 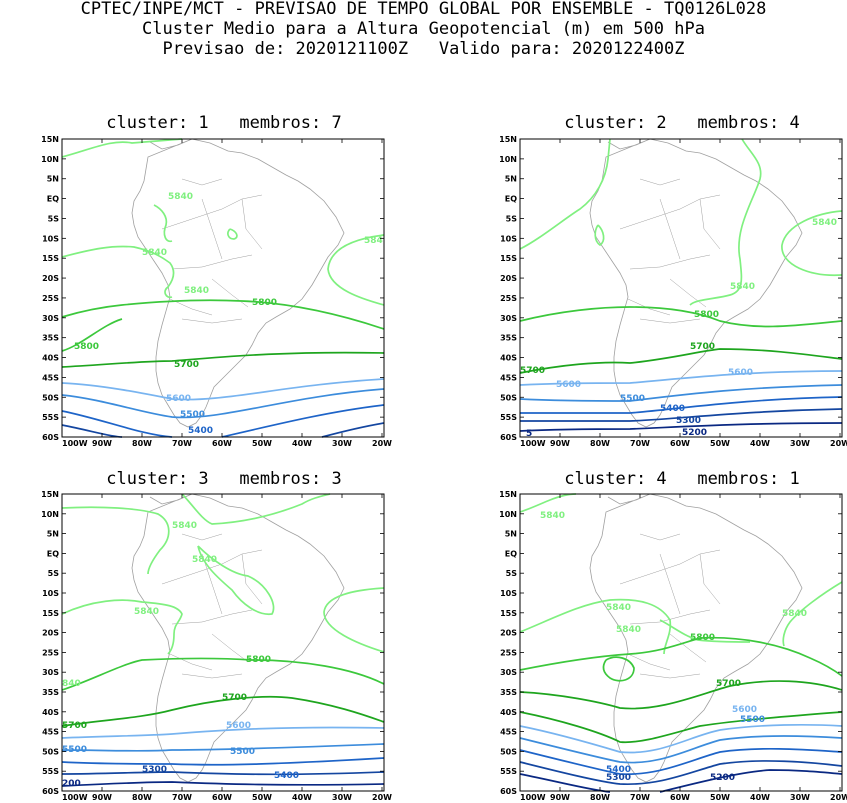 What do you see at coordinates (342, 797) in the screenshot?
I see `lon-label: 30W` at bounding box center [342, 797].